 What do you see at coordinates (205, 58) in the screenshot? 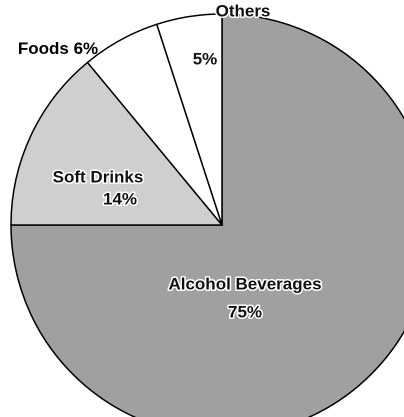
I see `value-label: 5%` at bounding box center [205, 58].